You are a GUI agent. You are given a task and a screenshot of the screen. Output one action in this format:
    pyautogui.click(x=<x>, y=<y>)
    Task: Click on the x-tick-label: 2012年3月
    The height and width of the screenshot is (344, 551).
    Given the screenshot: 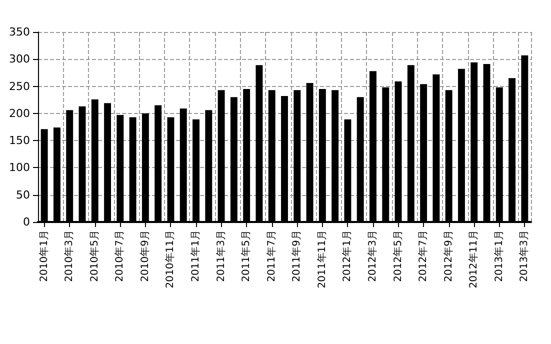 What is the action you would take?
    pyautogui.click(x=372, y=256)
    